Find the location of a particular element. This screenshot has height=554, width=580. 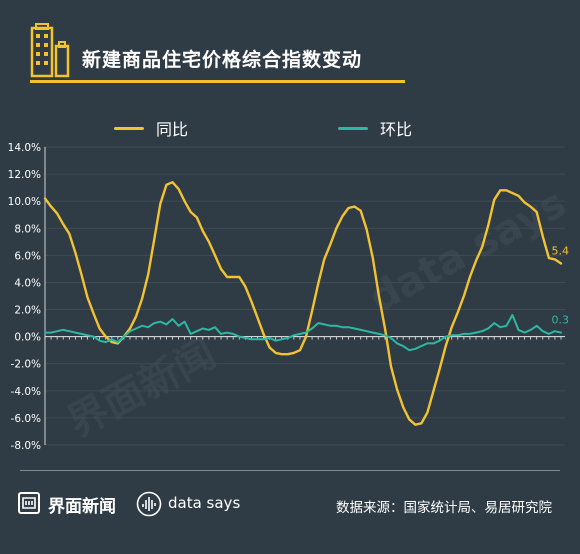

y-tick-label: -8.0% is located at coordinates (26, 446).